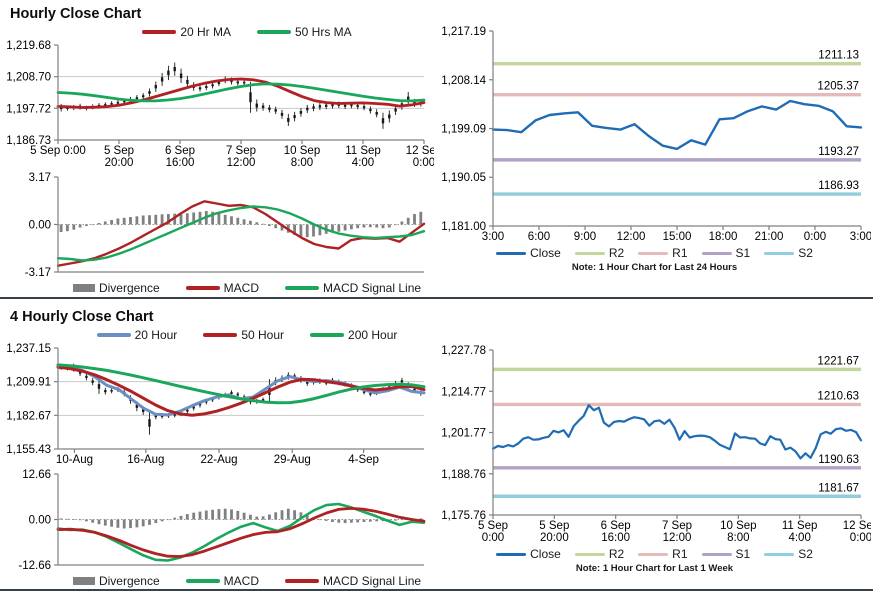  Describe the element at coordinates (363, 460) in the screenshot. I see `svg-text: 4-Sep` at that location.